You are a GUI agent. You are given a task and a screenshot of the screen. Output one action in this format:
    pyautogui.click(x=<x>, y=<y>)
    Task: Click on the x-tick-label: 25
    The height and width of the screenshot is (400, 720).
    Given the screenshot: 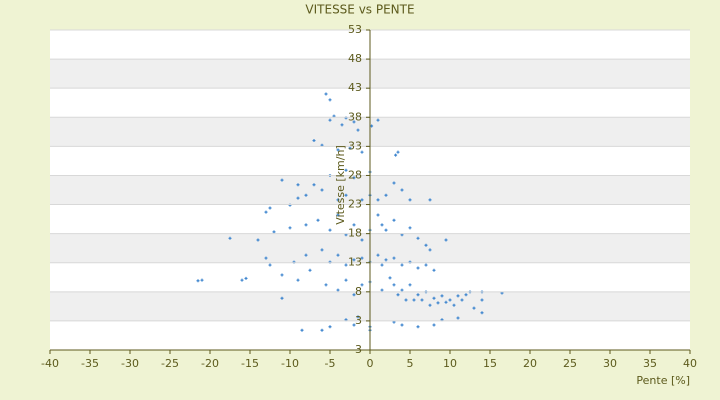 What is the action you would take?
    pyautogui.click(x=570, y=363)
    